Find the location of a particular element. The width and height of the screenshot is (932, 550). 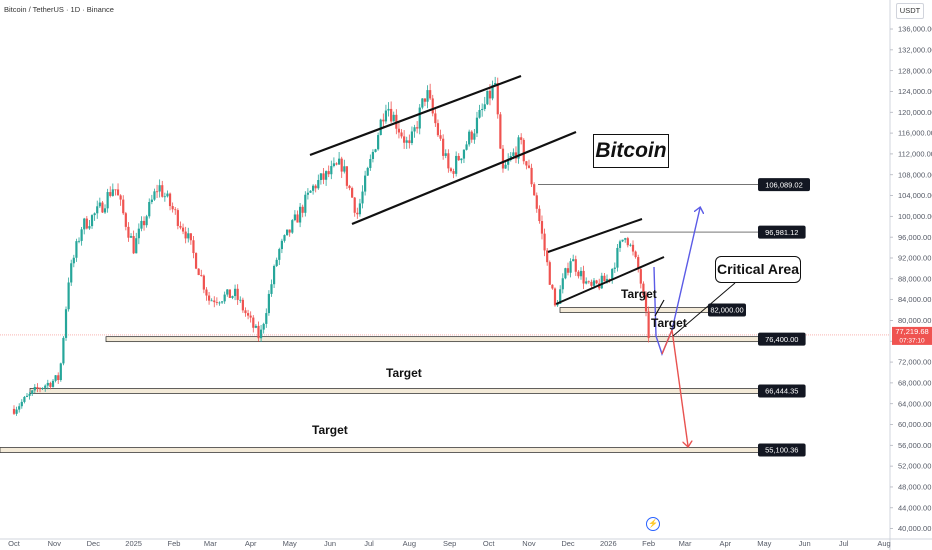

y-tick-label: 80,000.00 is located at coordinates (914, 320).